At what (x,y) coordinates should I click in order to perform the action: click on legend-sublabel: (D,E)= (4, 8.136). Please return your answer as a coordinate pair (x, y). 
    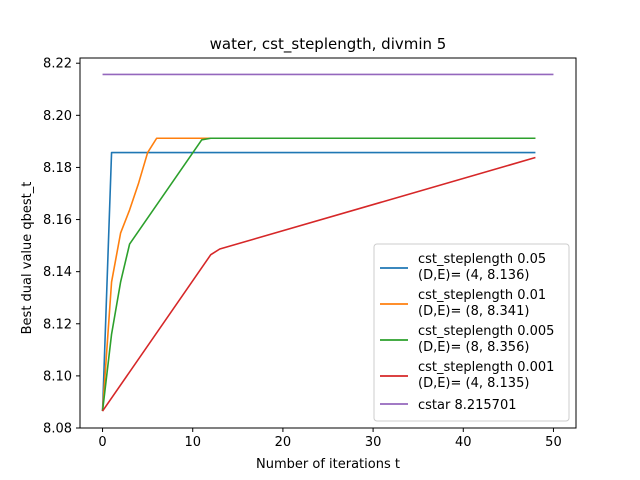
    Looking at the image, I should click on (473, 275).